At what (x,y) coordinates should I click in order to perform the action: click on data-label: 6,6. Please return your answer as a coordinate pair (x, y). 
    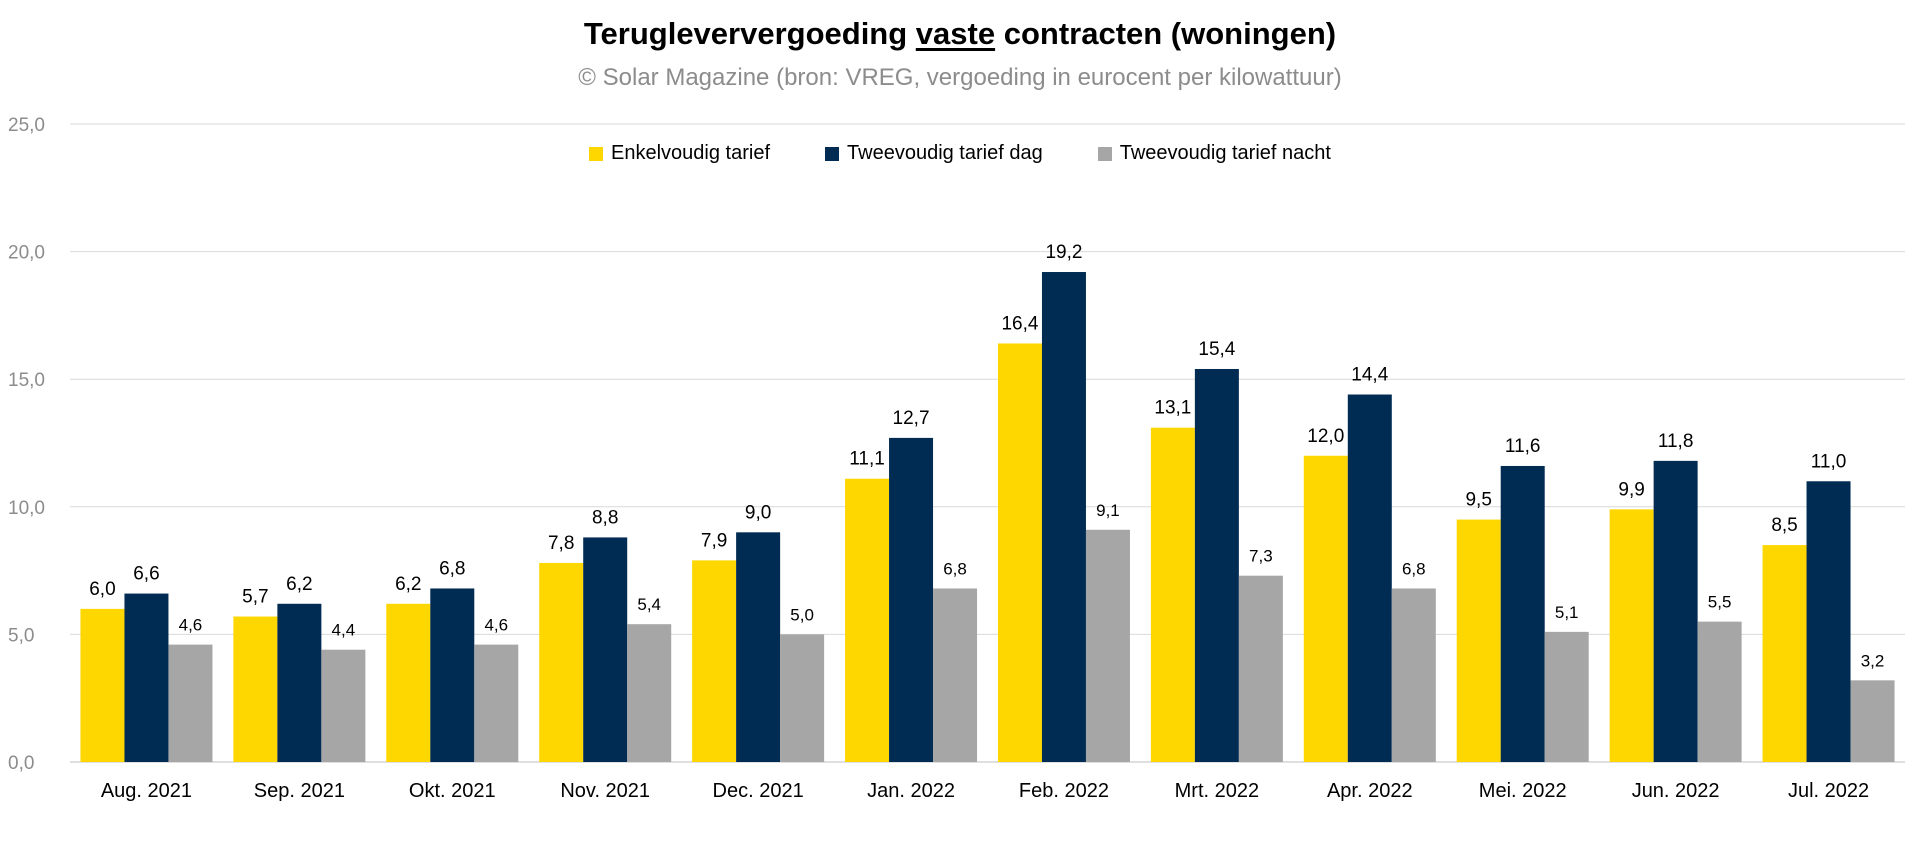
    Looking at the image, I should click on (146, 574).